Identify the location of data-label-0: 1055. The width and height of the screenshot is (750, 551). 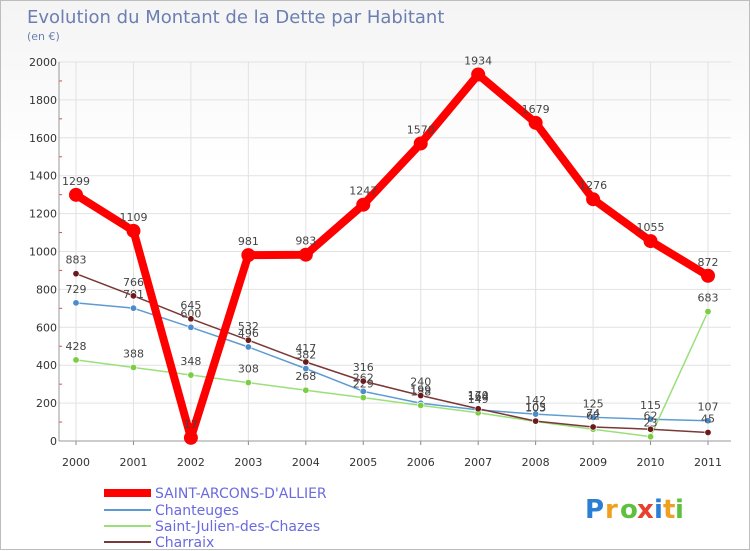
(651, 227).